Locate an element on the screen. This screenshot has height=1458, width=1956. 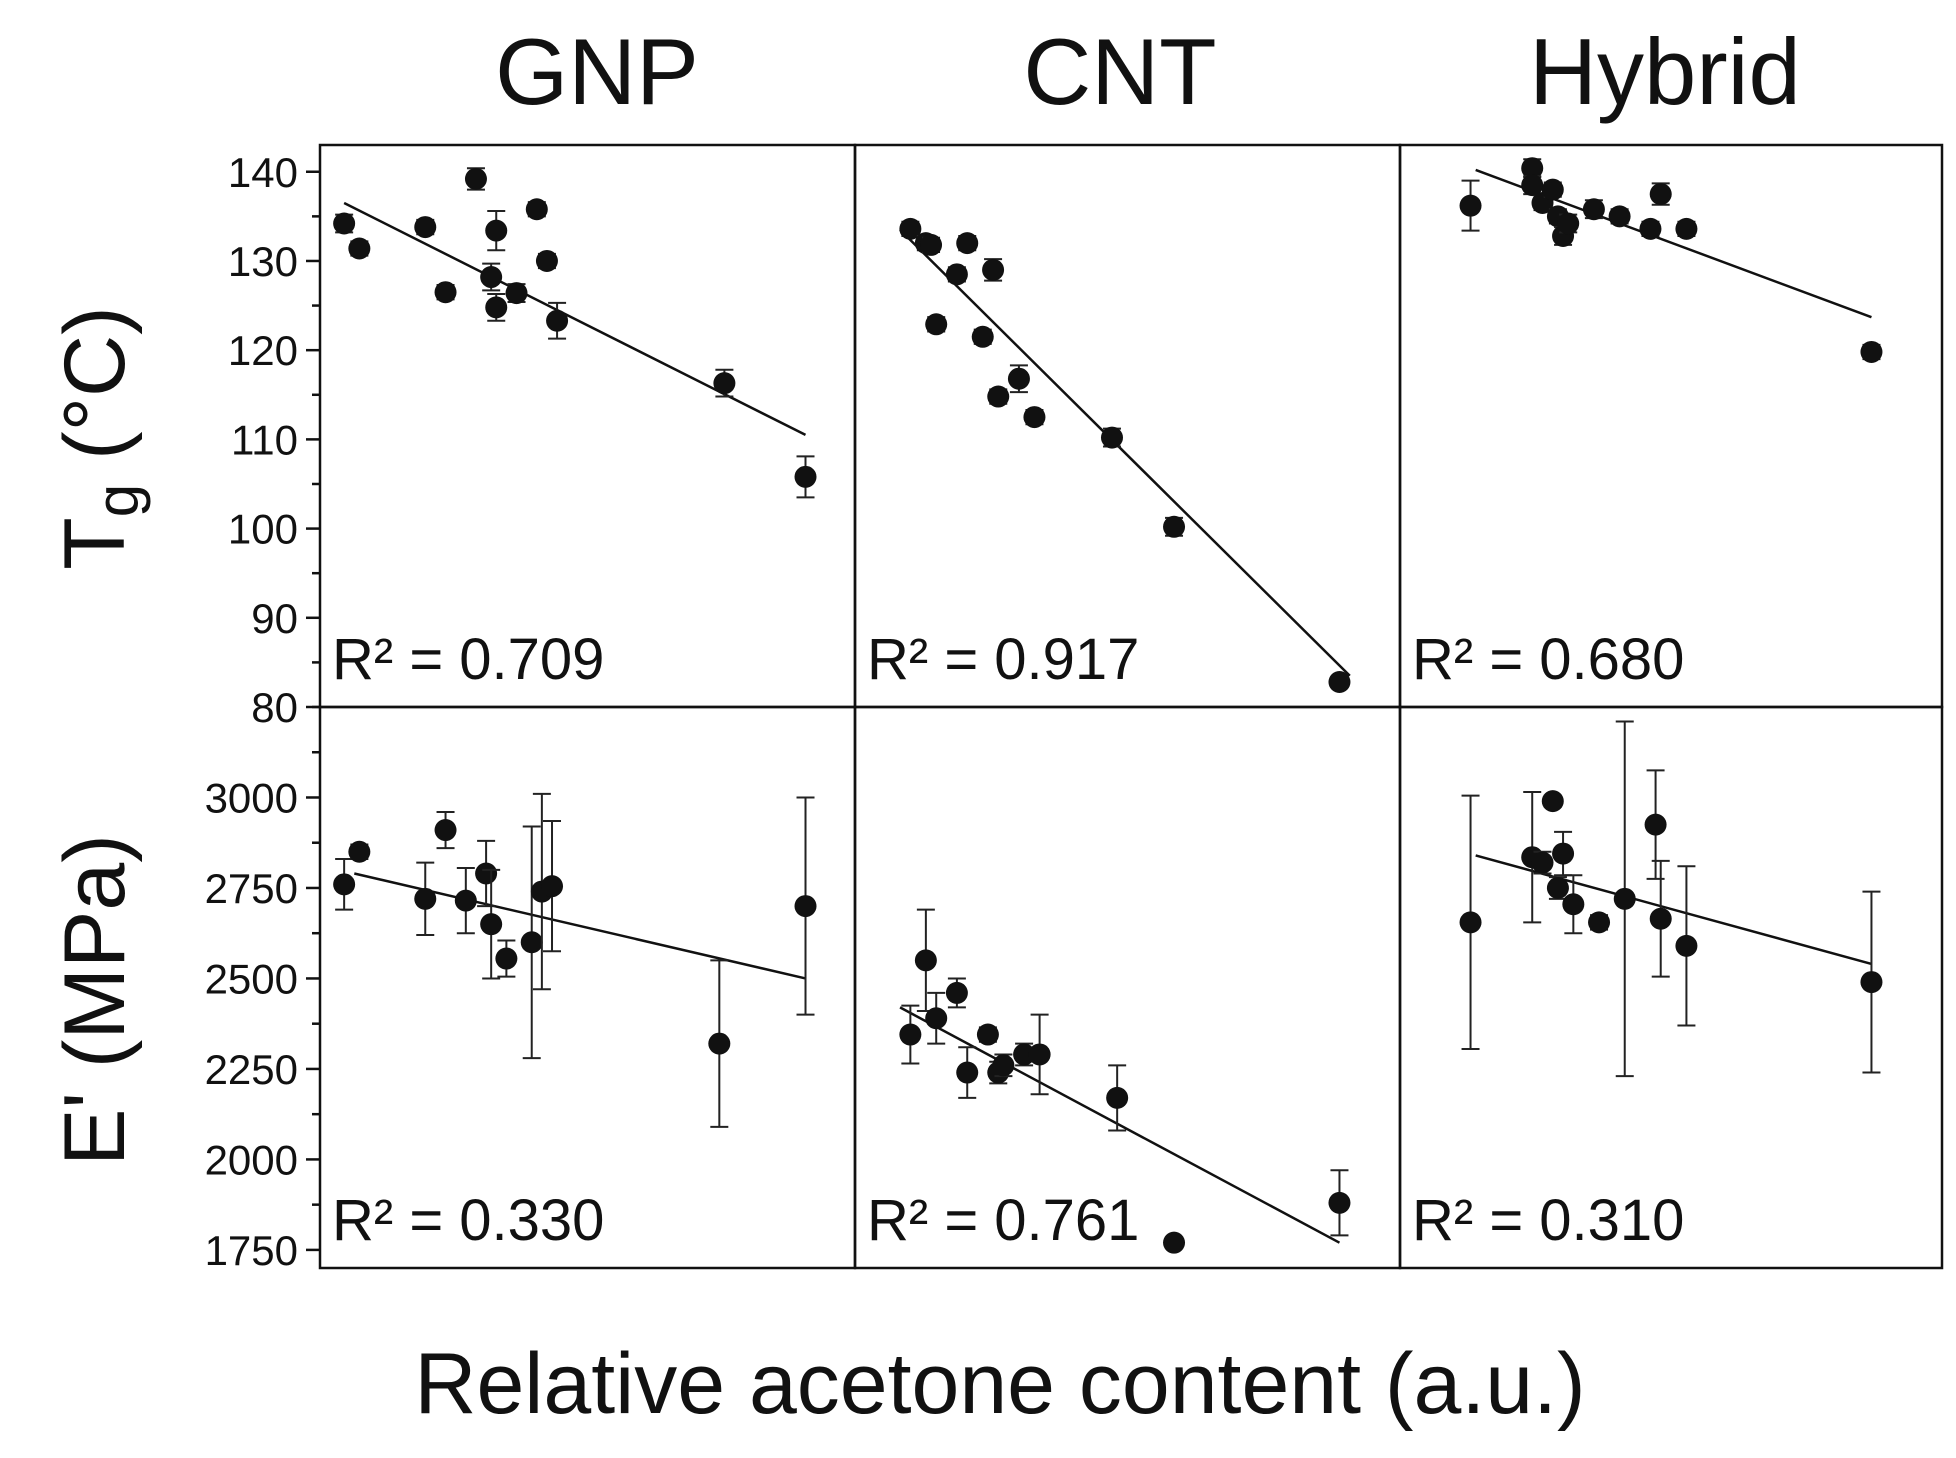
y-tick-label: 90 is located at coordinates (274, 618).